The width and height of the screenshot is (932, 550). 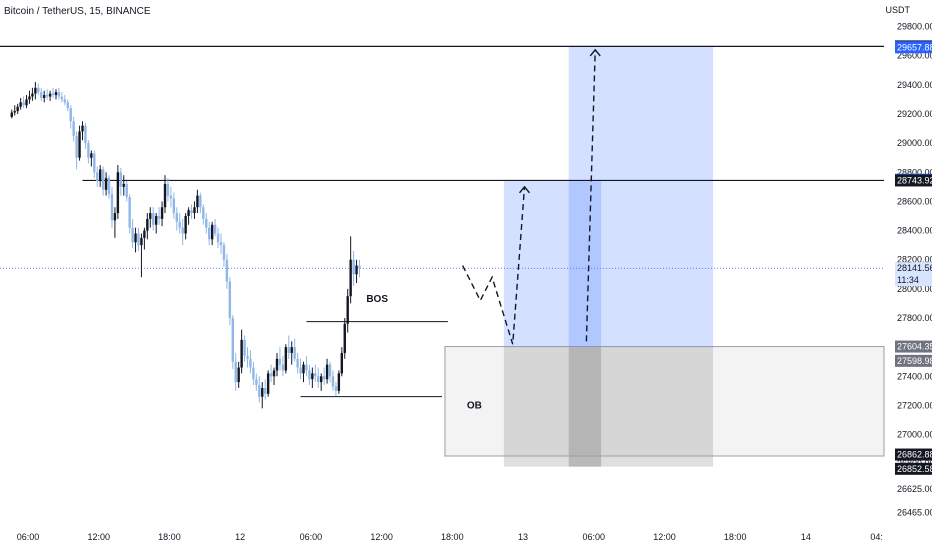 I want to click on price-tag-label: 28743.92, so click(x=914, y=180).